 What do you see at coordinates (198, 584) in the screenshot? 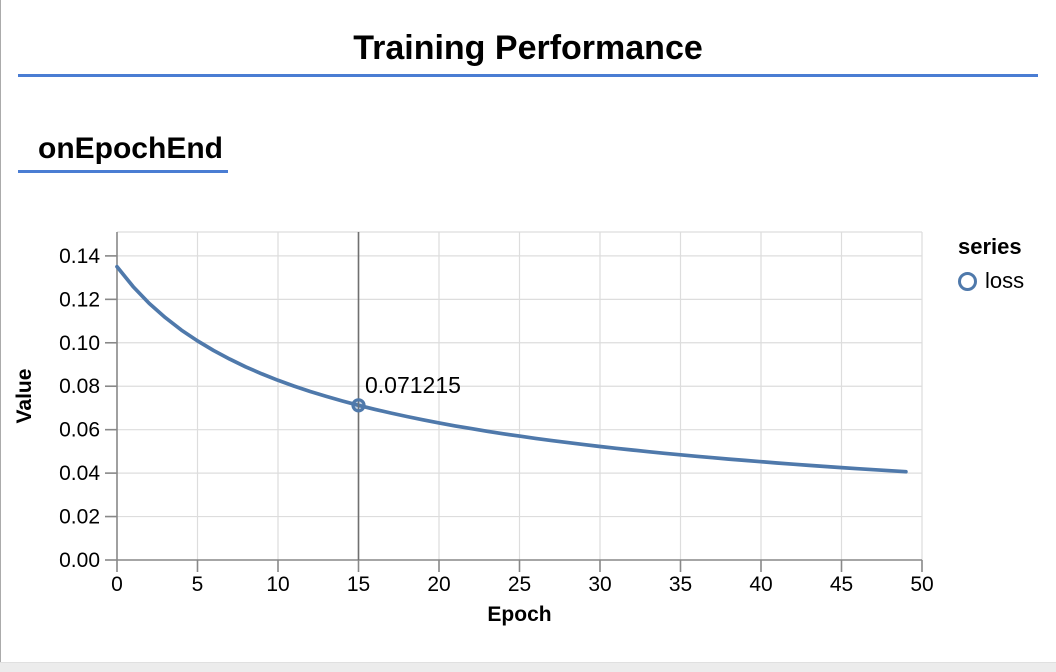
I see `x-tick-label: 5` at bounding box center [198, 584].